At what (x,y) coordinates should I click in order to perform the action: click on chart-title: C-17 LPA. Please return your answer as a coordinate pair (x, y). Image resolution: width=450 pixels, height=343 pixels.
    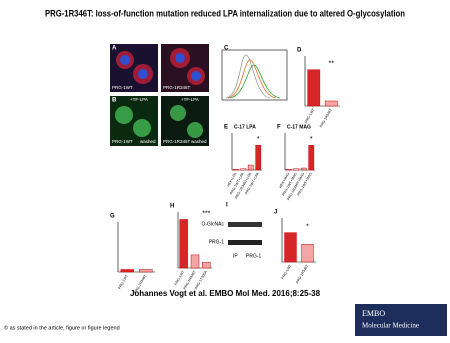
    Looking at the image, I should click on (245, 127).